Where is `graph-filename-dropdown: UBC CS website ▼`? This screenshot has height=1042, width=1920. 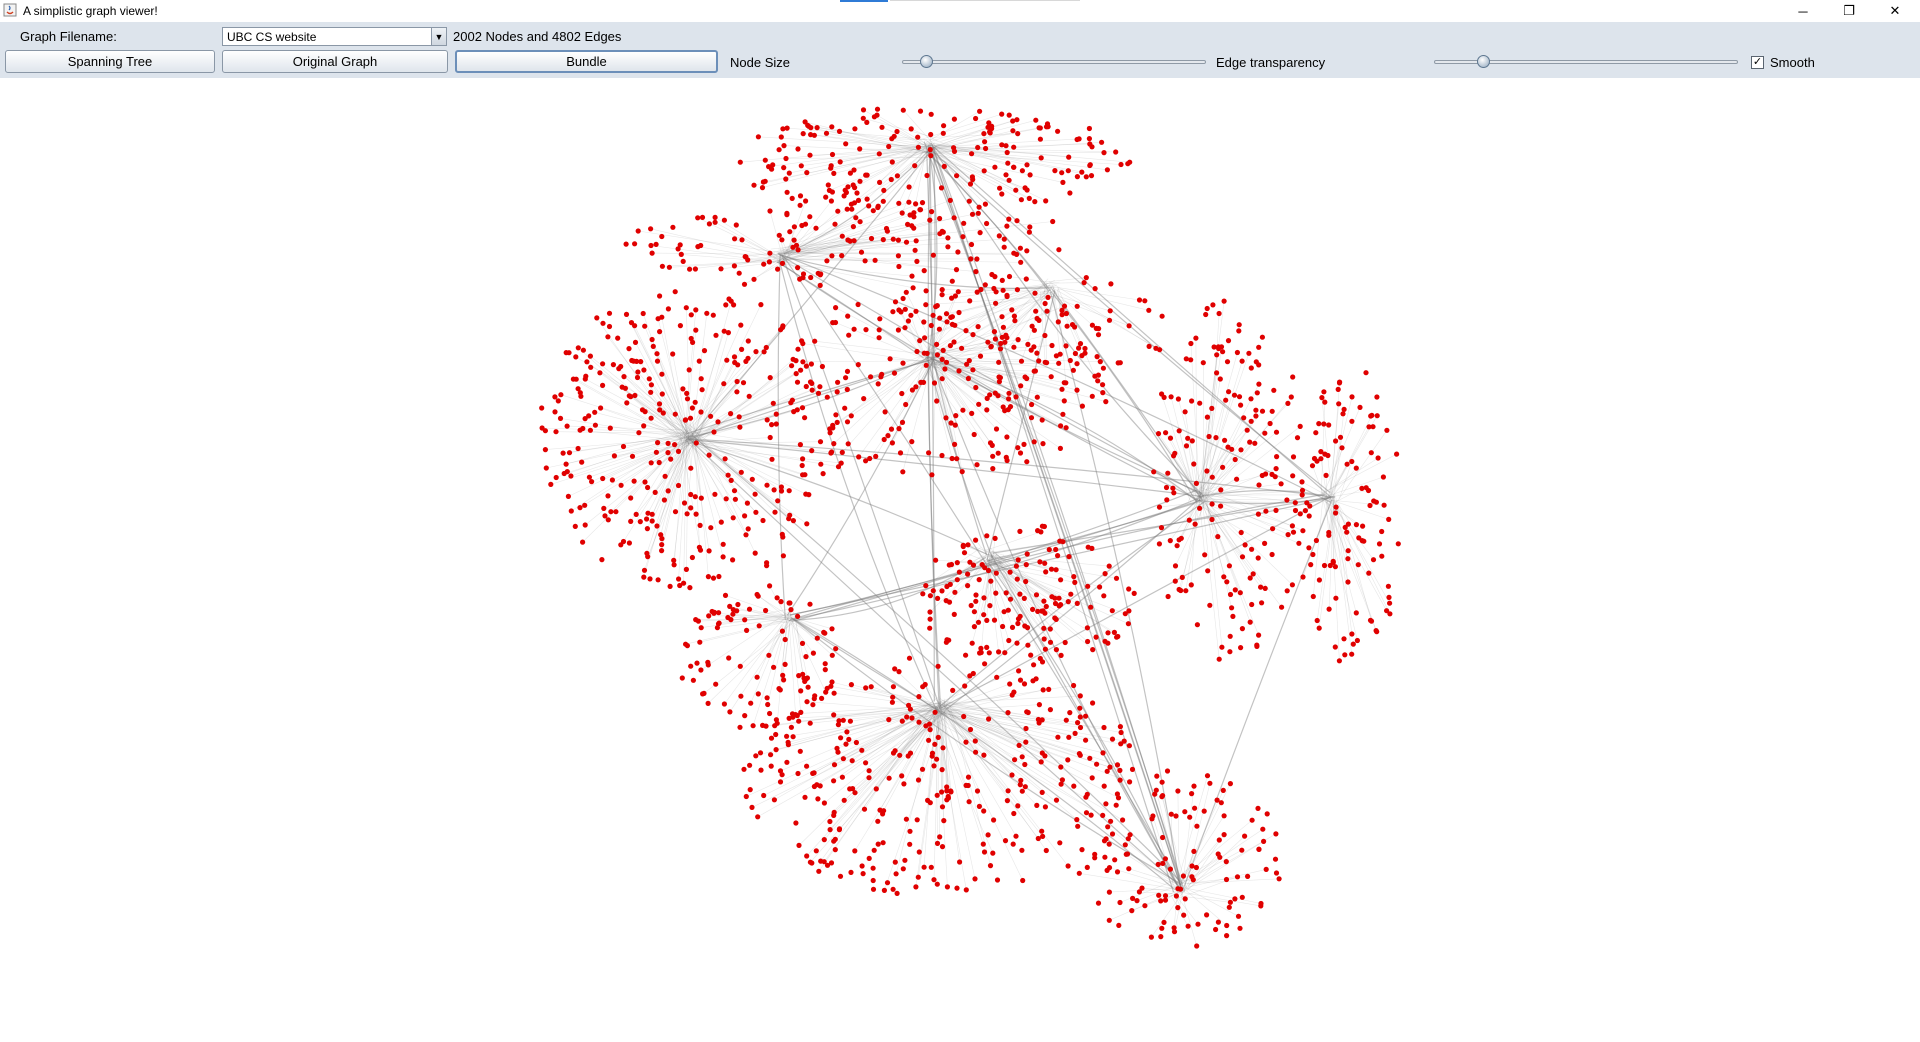
graph-filename-dropdown: UBC CS website ▼ is located at coordinates (334, 36).